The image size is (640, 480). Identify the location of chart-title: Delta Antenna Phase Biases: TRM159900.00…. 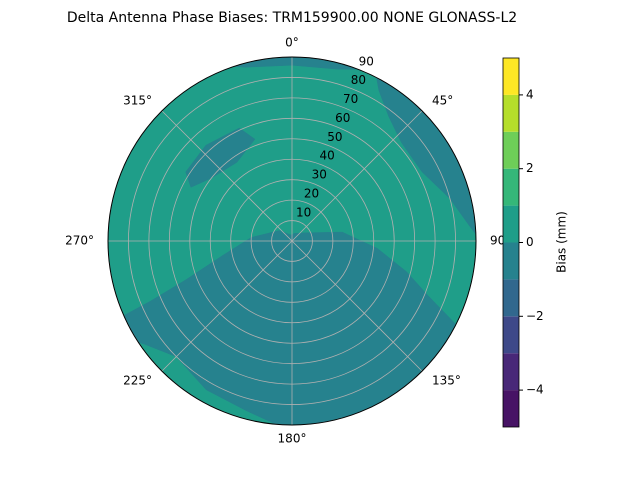
(292, 18).